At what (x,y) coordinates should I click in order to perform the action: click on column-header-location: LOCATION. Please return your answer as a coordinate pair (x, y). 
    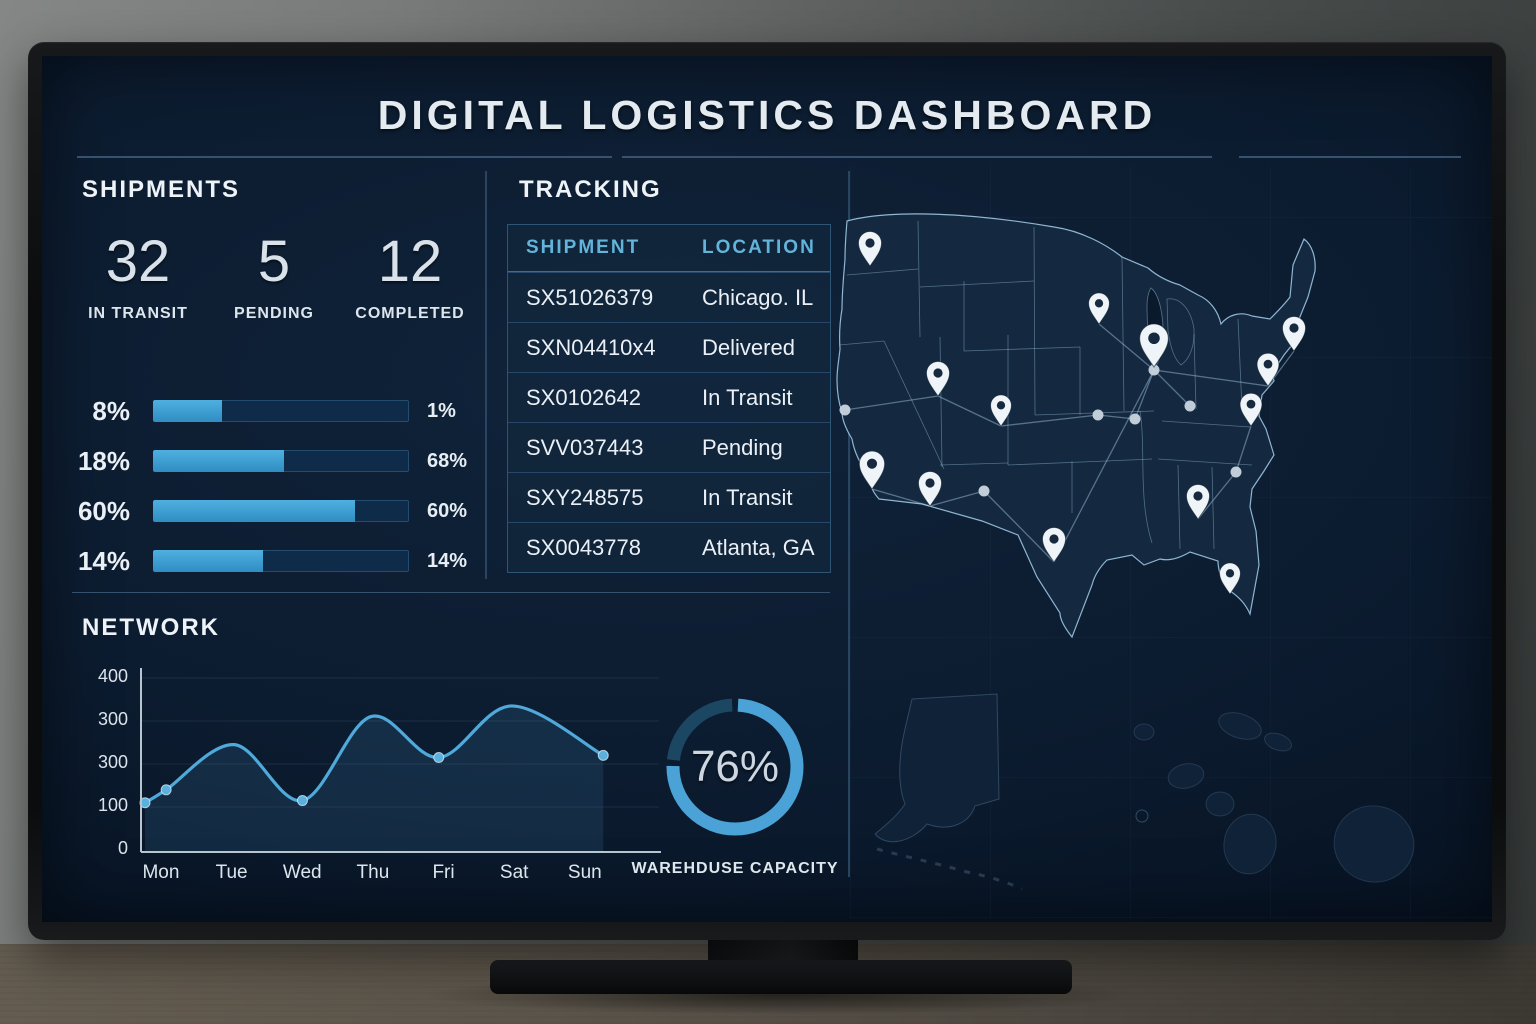
    Looking at the image, I should click on (759, 247).